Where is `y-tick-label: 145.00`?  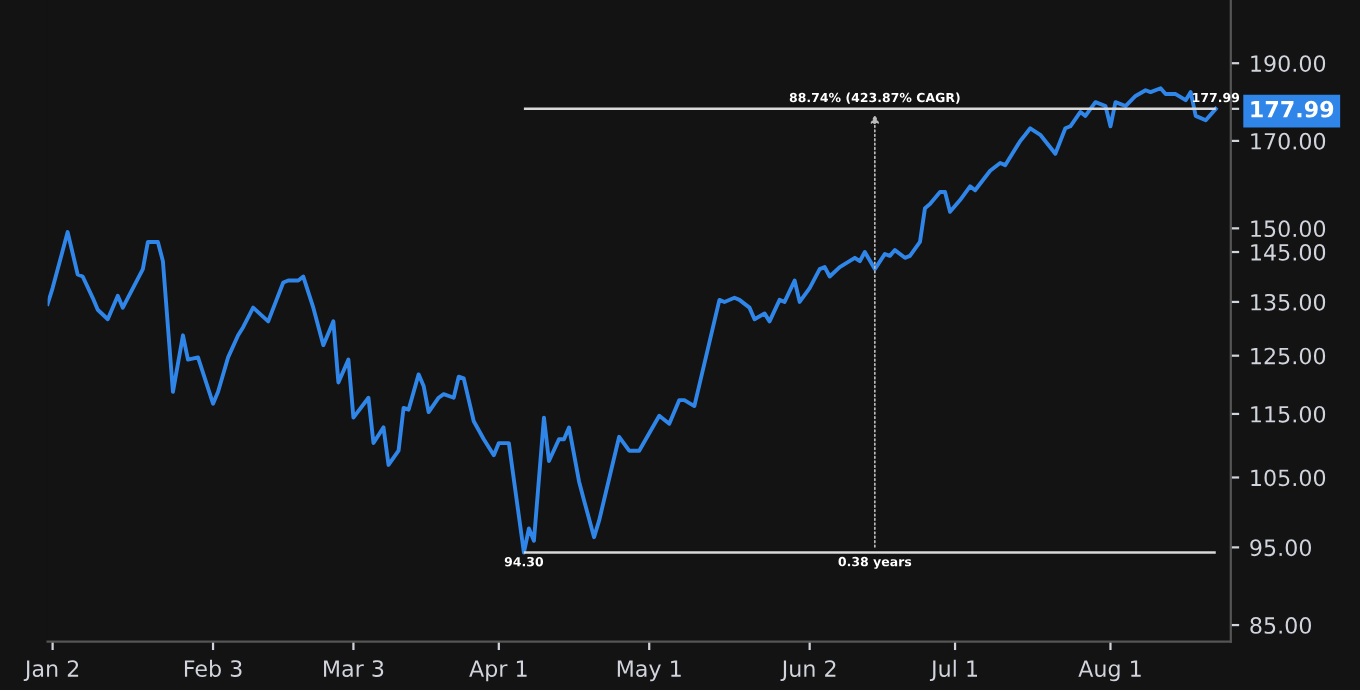 y-tick-label: 145.00 is located at coordinates (1288, 252).